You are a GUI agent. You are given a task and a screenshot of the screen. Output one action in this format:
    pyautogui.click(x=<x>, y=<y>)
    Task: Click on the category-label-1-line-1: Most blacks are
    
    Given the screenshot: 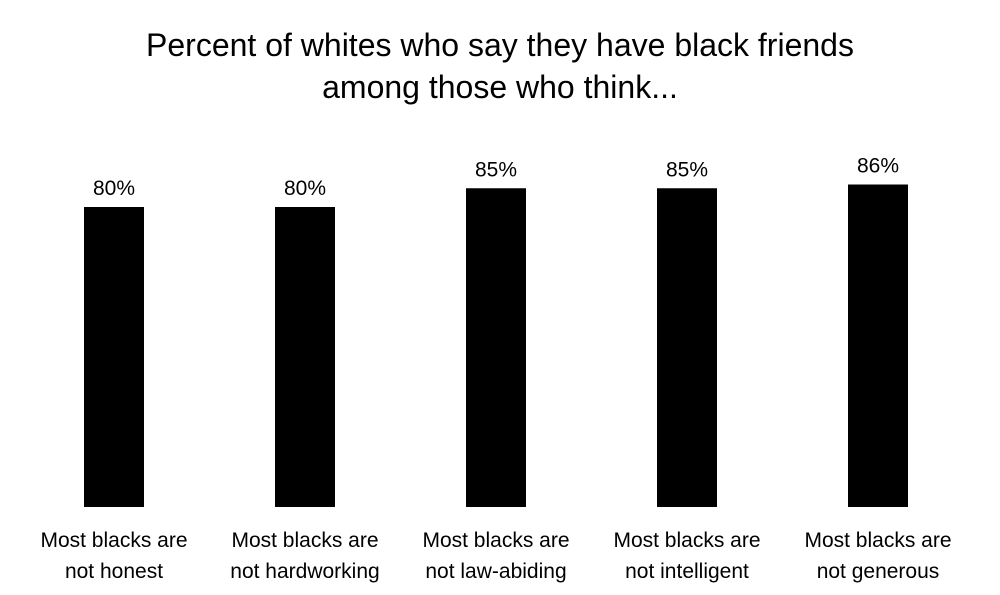 What is the action you would take?
    pyautogui.click(x=113, y=540)
    